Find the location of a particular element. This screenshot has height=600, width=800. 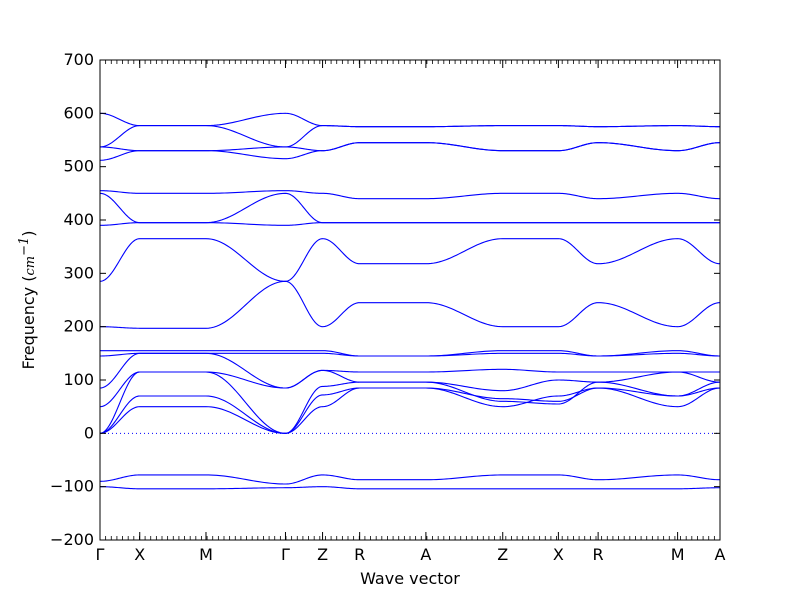

y-tick-label: 600 is located at coordinates (78, 112).